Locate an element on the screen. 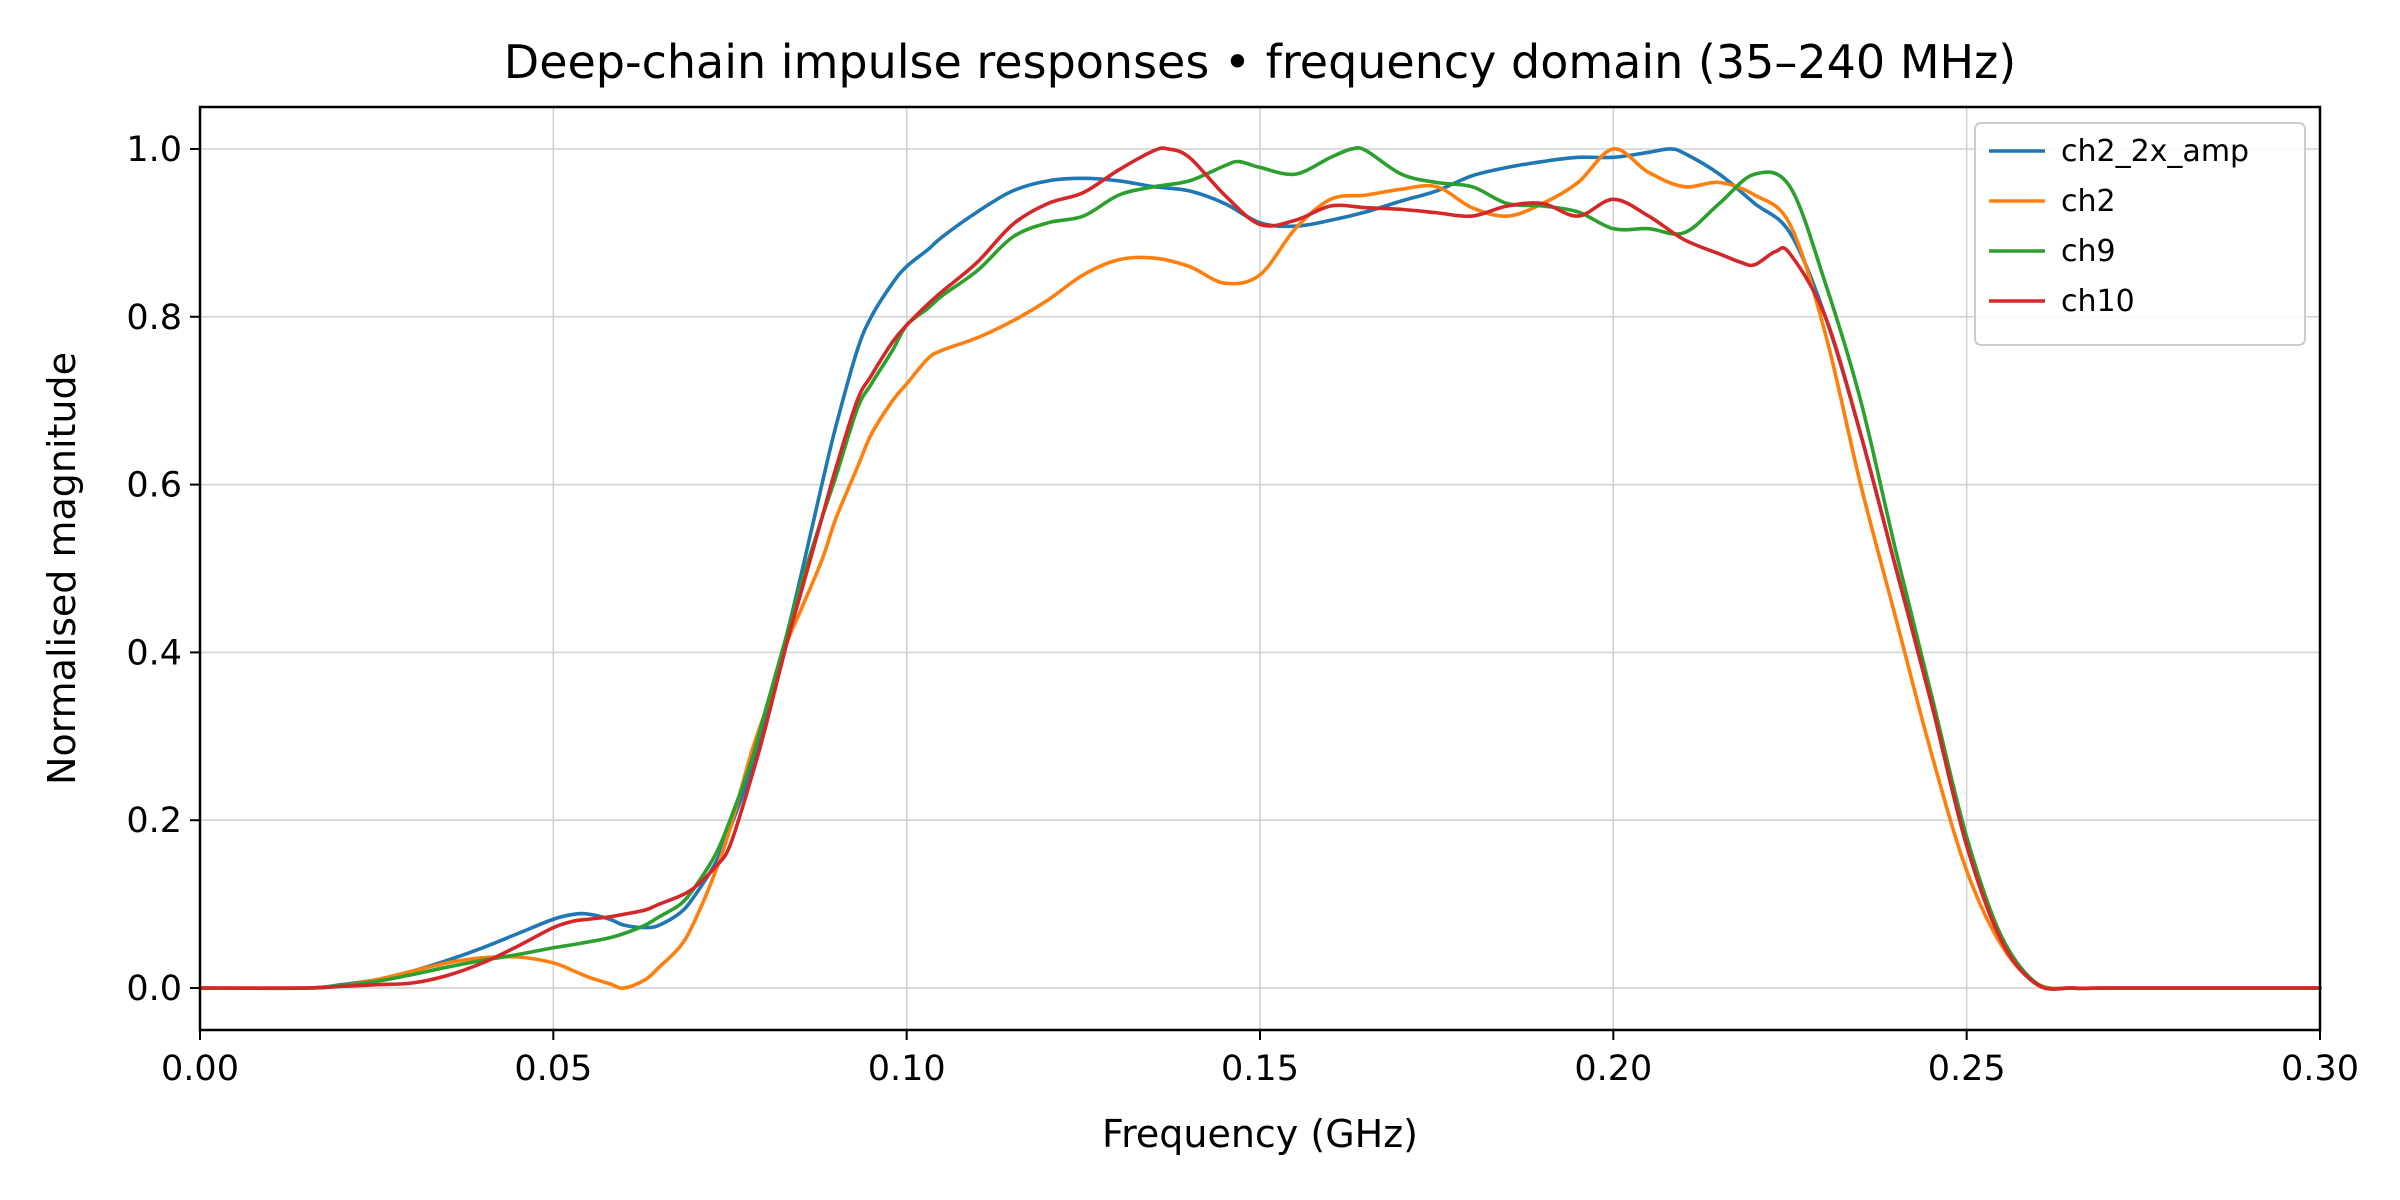 The image size is (2400, 1200). x-tick-label: 0.00 is located at coordinates (200, 1069).